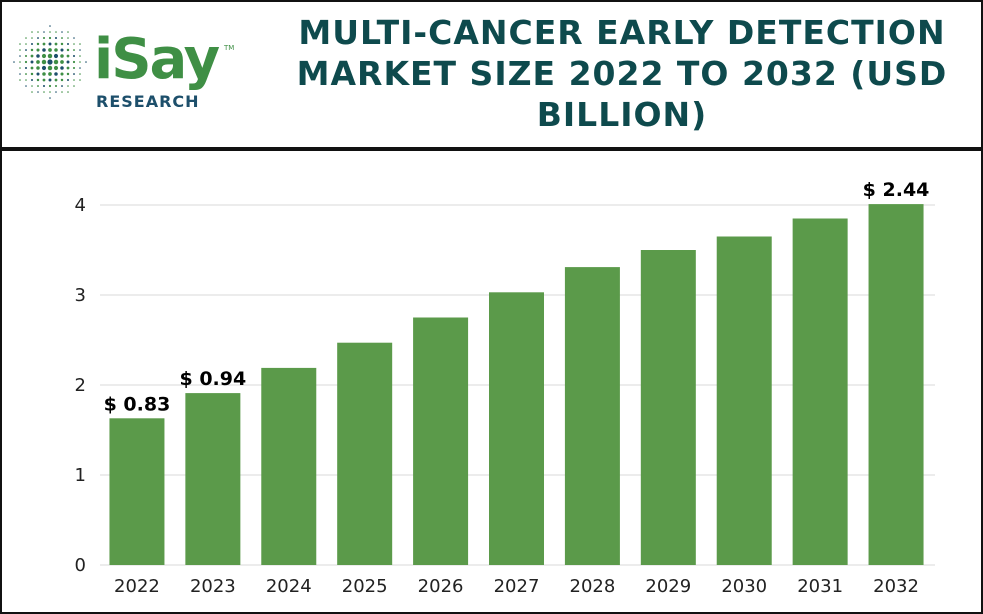 The height and width of the screenshot is (614, 983). What do you see at coordinates (896, 384) in the screenshot?
I see `bar-2032` at bounding box center [896, 384].